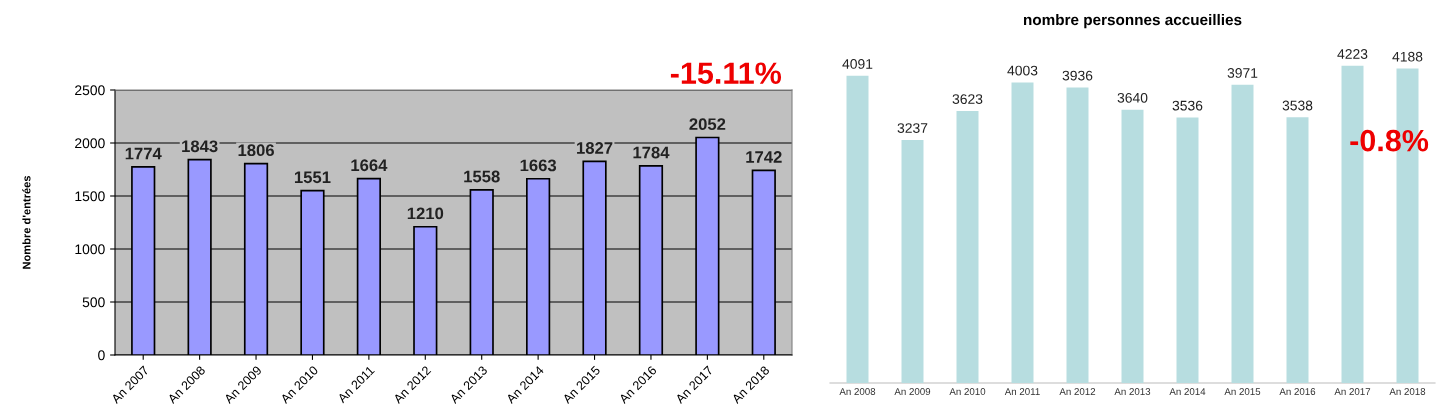 Image resolution: width=1437 pixels, height=410 pixels. What do you see at coordinates (1352, 391) in the screenshot?
I see `x-tick-label: An 2017` at bounding box center [1352, 391].